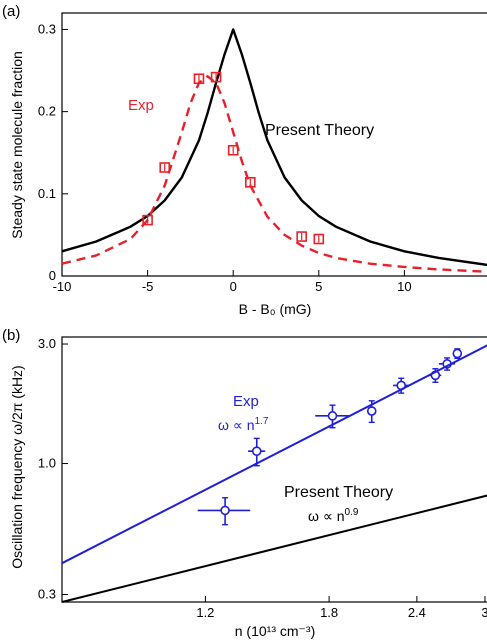 The image size is (487, 641). What do you see at coordinates (275, 631) in the screenshot?
I see `panel-b-xlabel: n (10¹³ cm⁻³)` at bounding box center [275, 631].